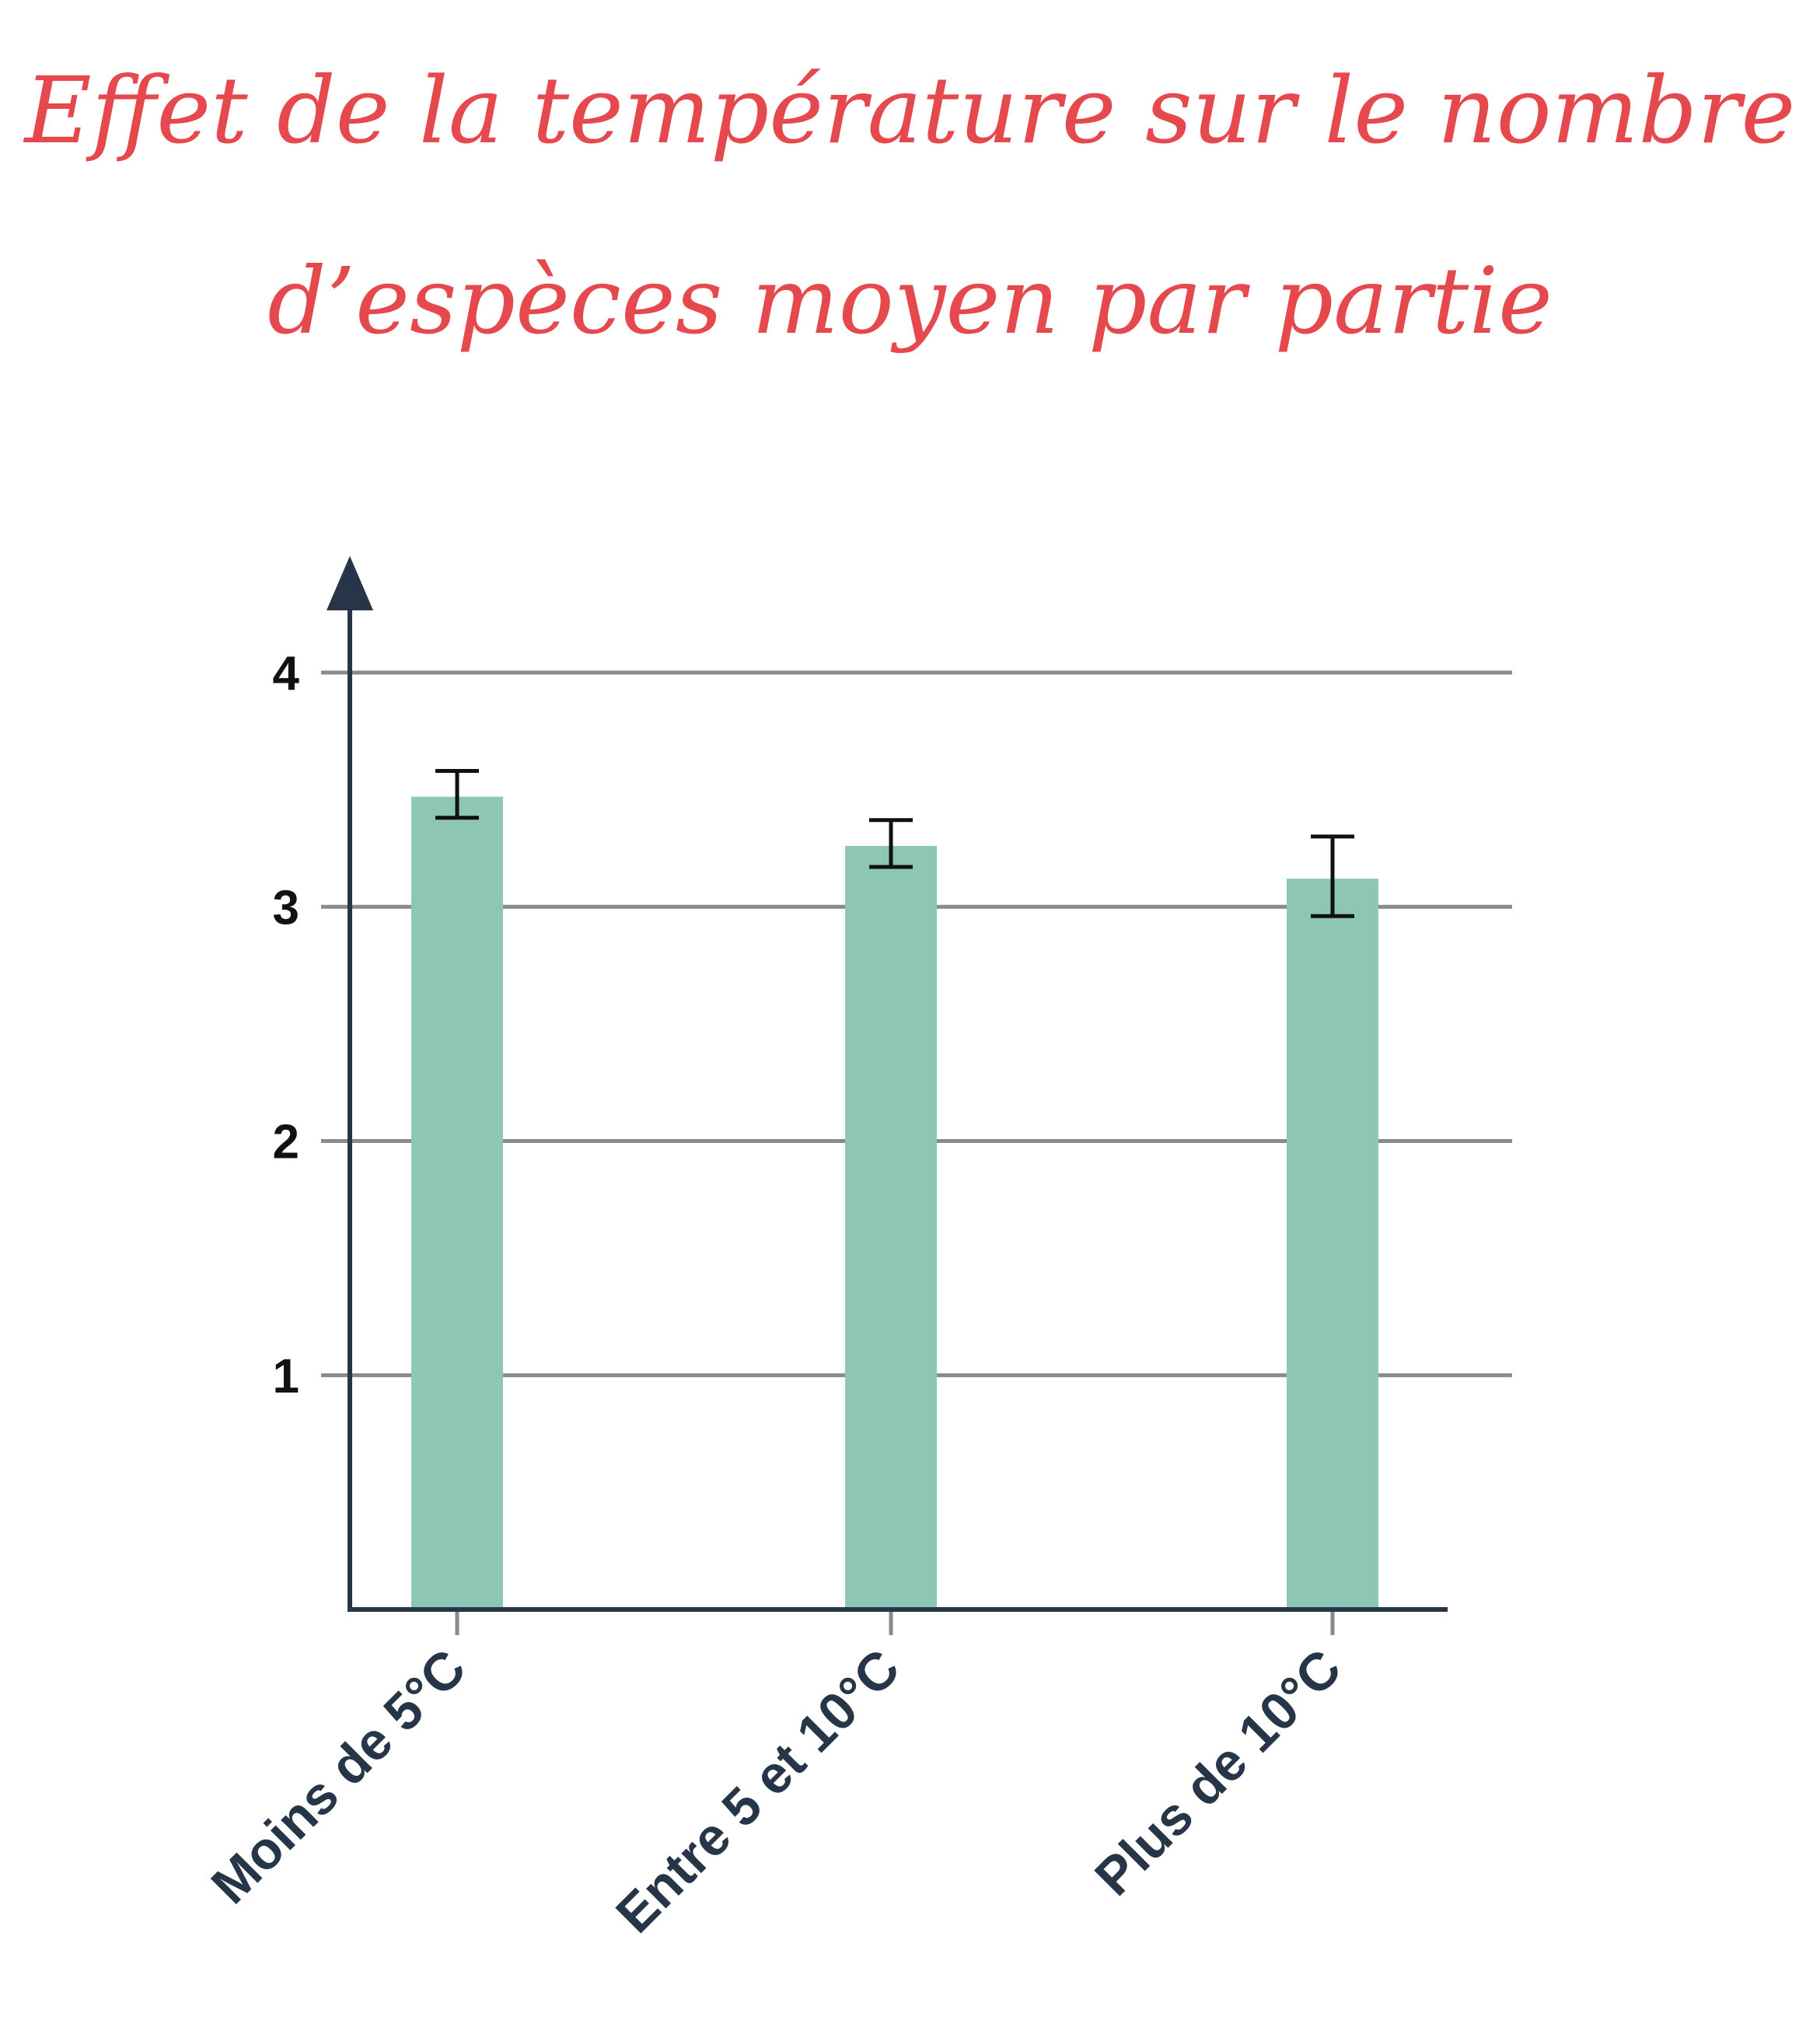  I want to click on chart-title-line-2: d’espèces moyen par partie, so click(910, 301).